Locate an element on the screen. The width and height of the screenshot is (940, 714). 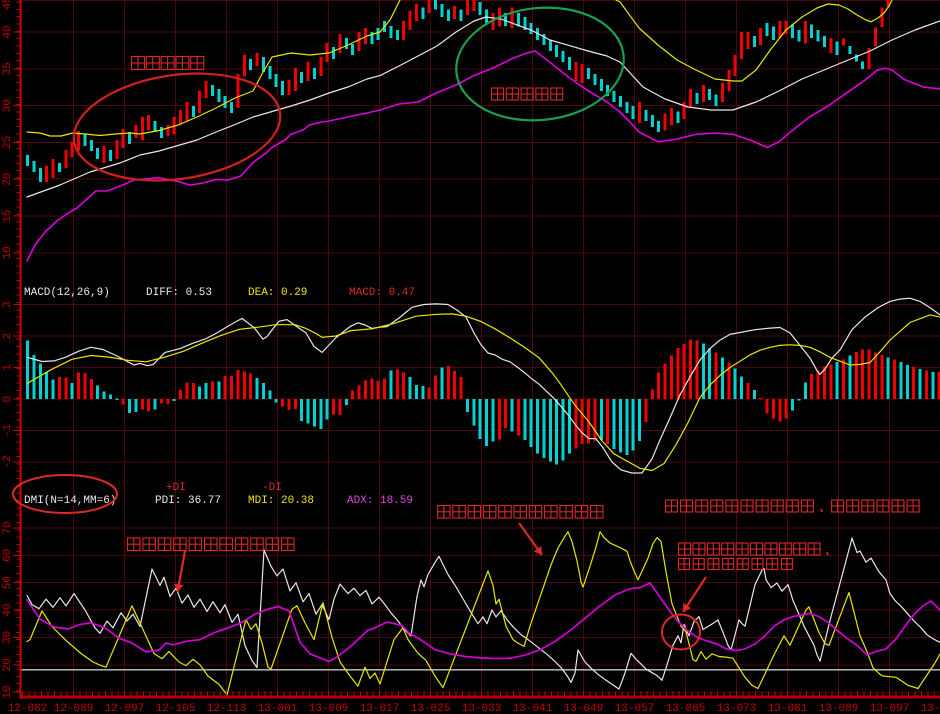
svg-text: 13-001 is located at coordinates (278, 708).